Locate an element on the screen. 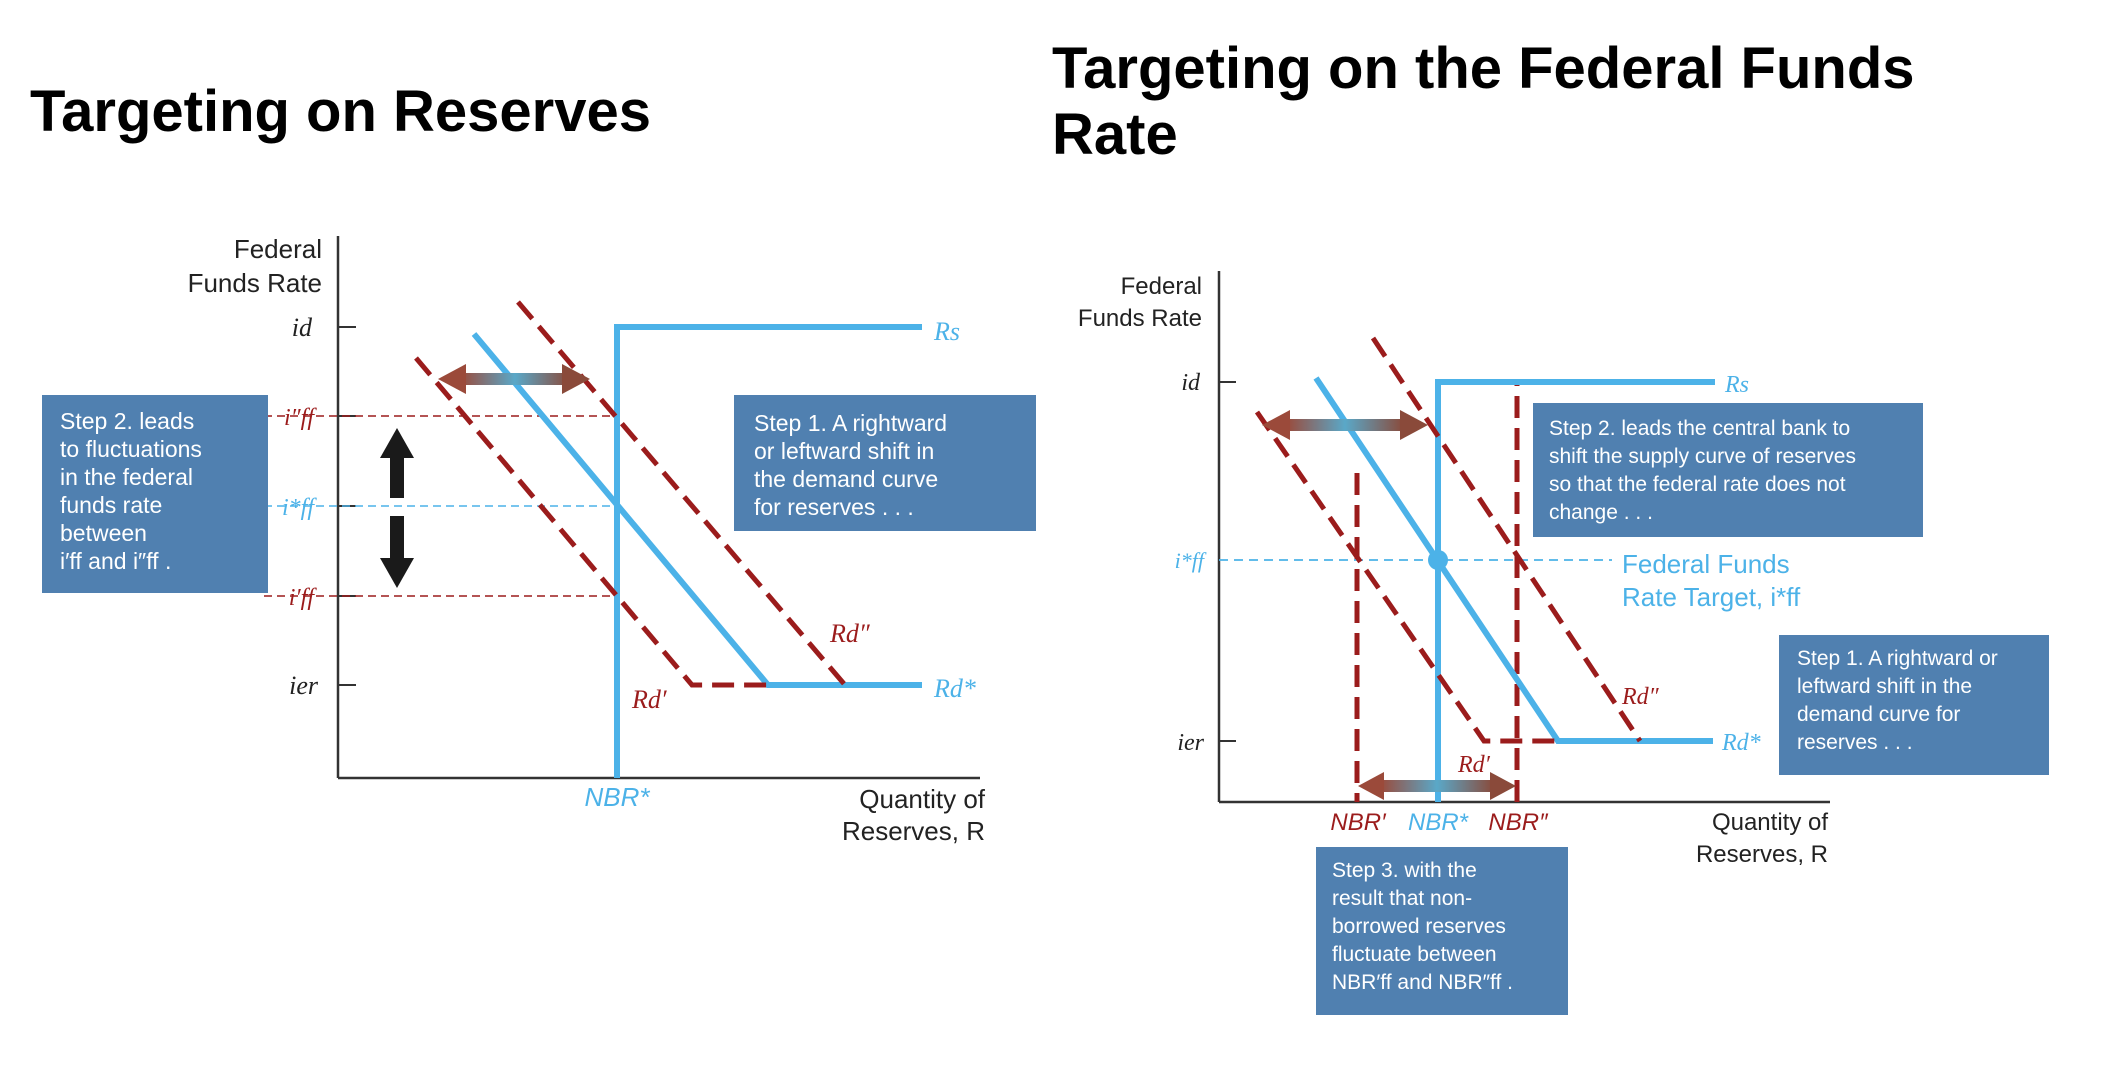 This screenshot has height=1070, width=2104. right-demand-curve-double is located at coordinates (1506, 539).